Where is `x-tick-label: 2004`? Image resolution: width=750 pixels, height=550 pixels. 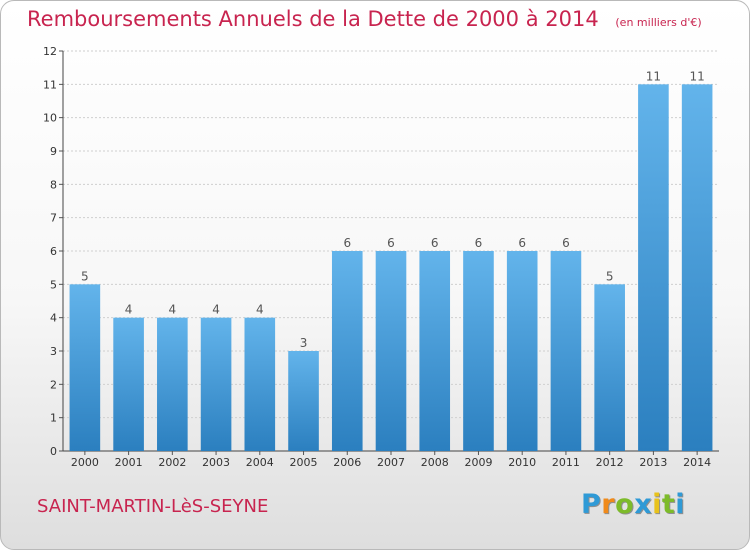 x-tick-label: 2004 is located at coordinates (260, 462).